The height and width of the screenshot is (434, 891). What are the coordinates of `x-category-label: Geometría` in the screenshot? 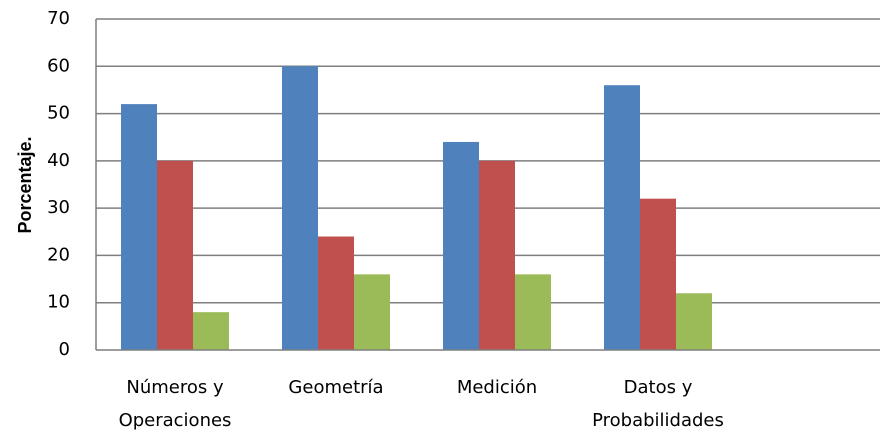 It's located at (335, 387).